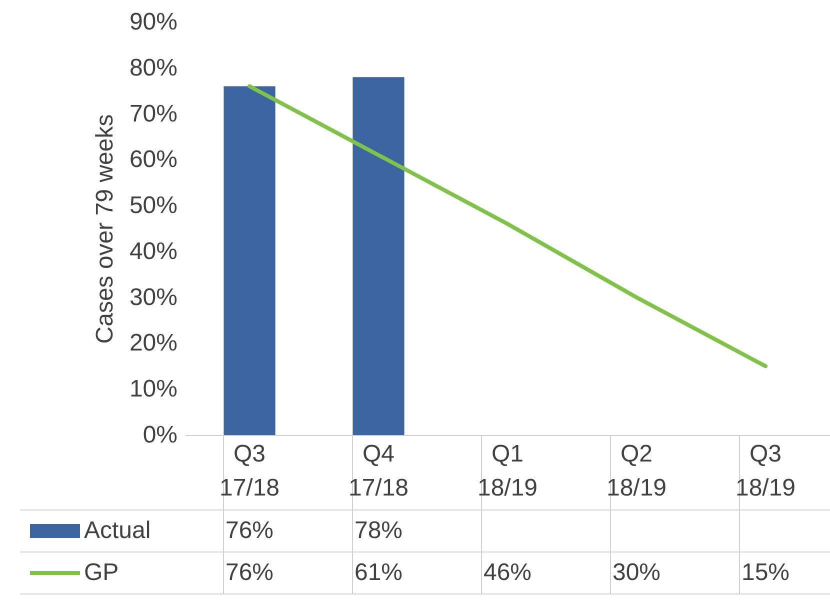  What do you see at coordinates (765, 572) in the screenshot?
I see `data-label: 15%` at bounding box center [765, 572].